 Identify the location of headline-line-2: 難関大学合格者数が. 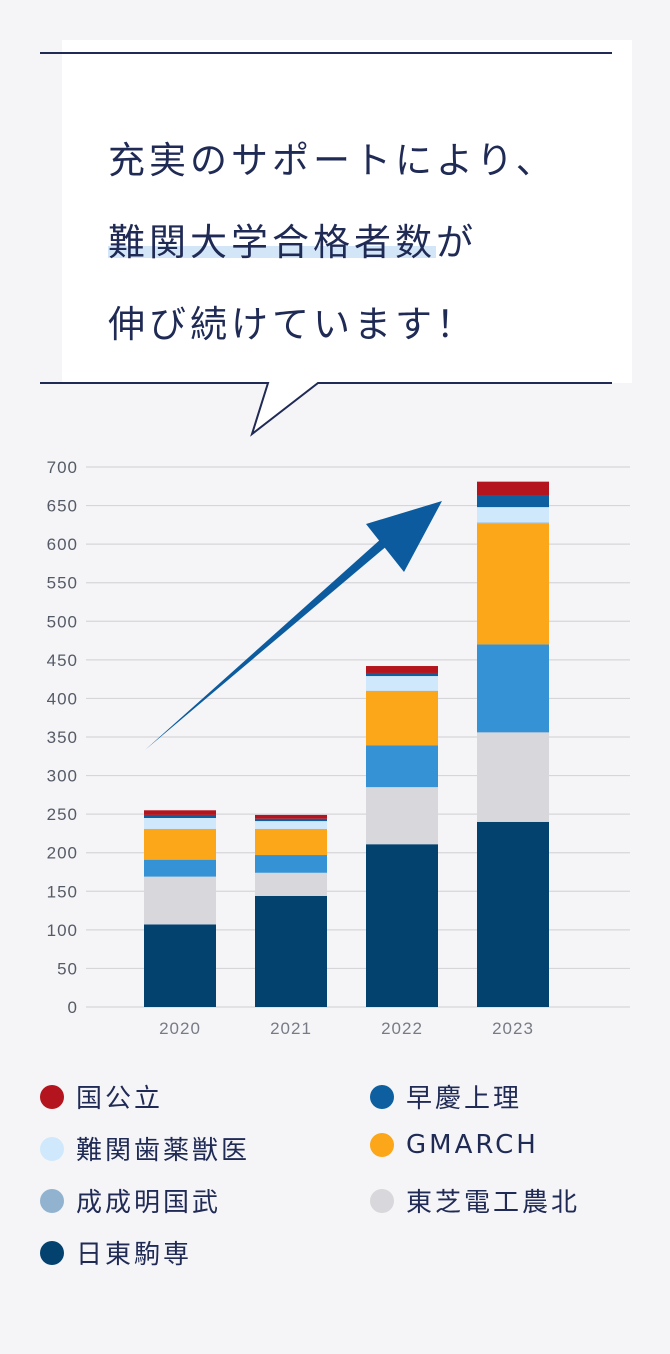
(368, 243).